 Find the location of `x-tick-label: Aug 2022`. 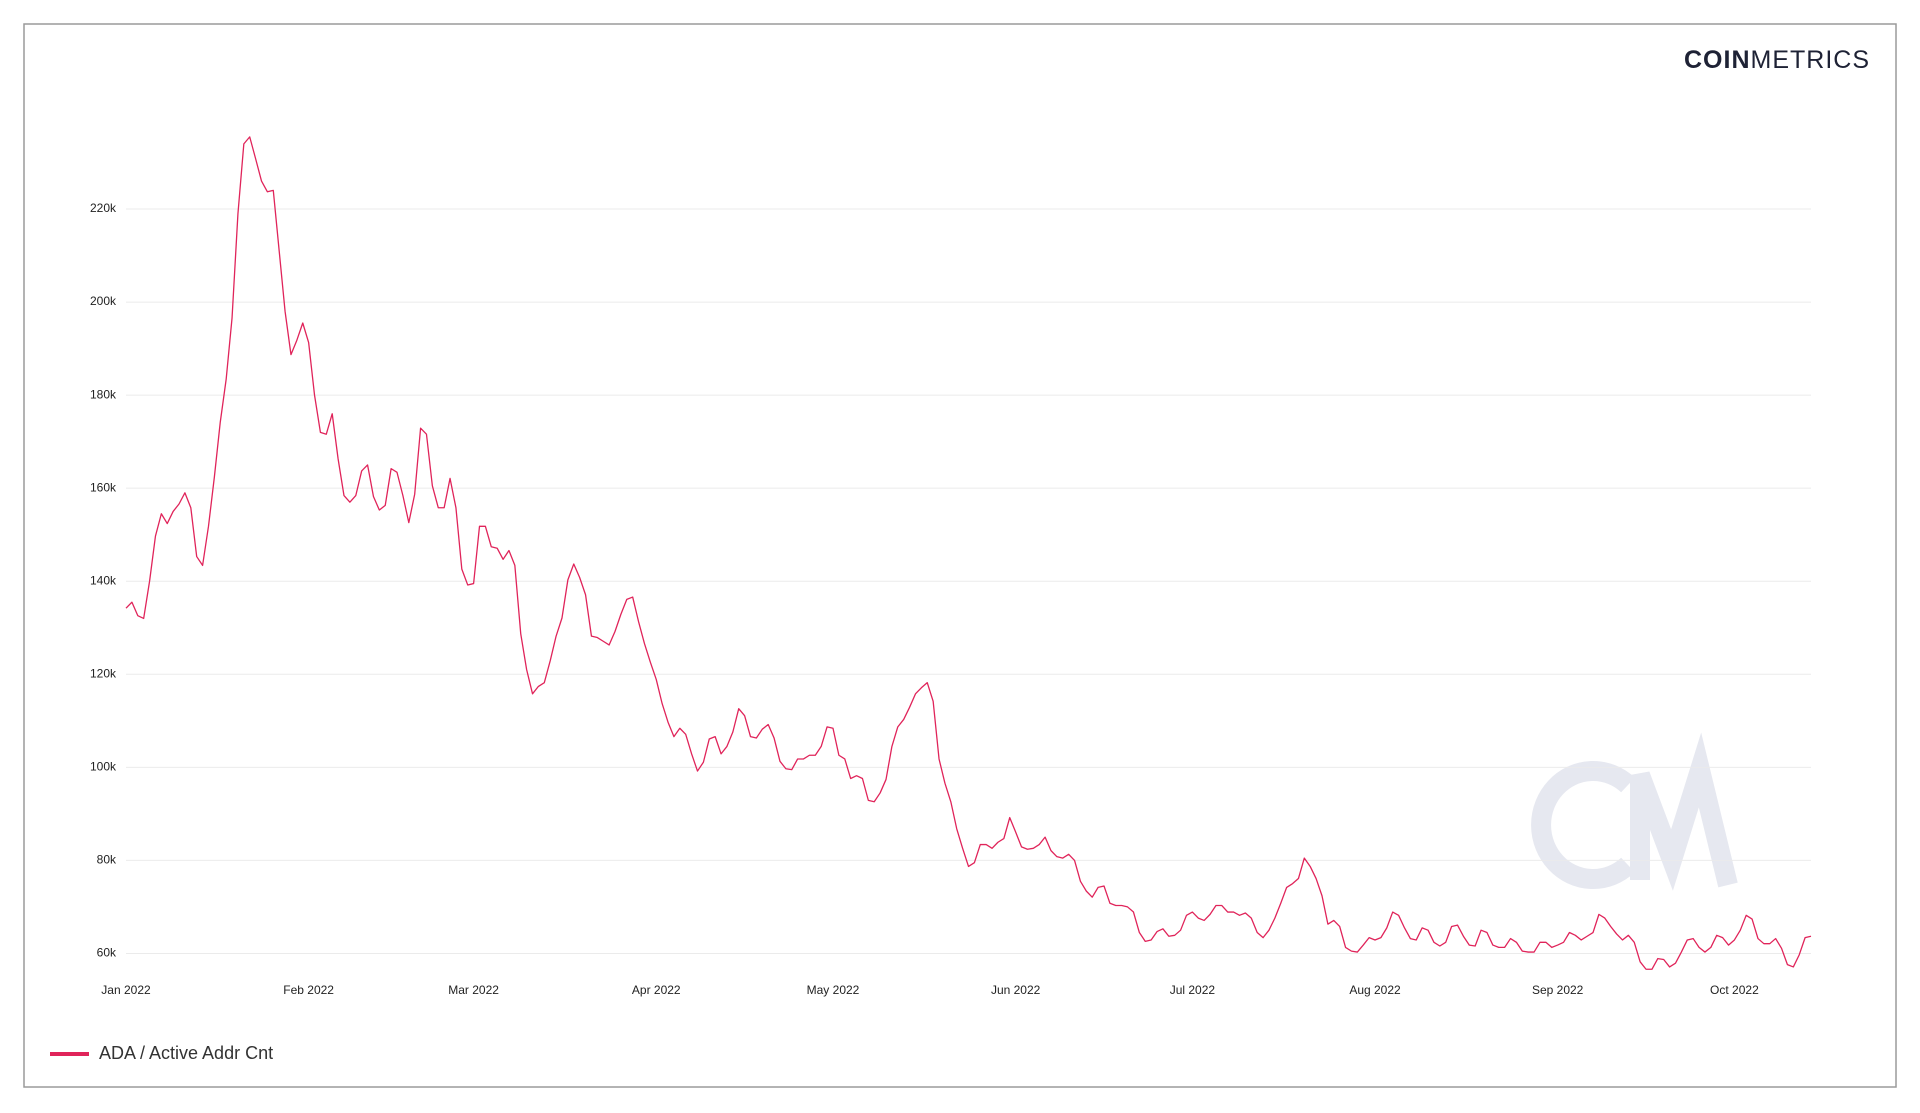

x-tick-label: Aug 2022 is located at coordinates (1375, 990).